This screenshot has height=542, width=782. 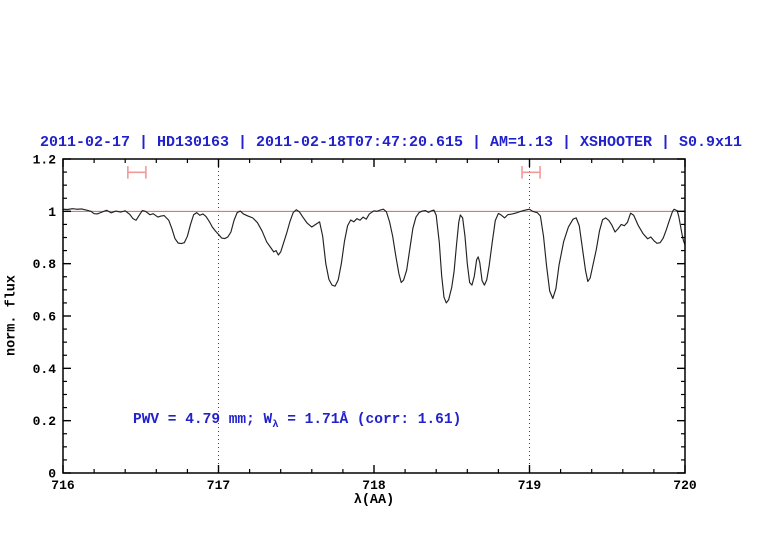 I want to click on y-tick-label: 1.2, so click(x=45, y=160).